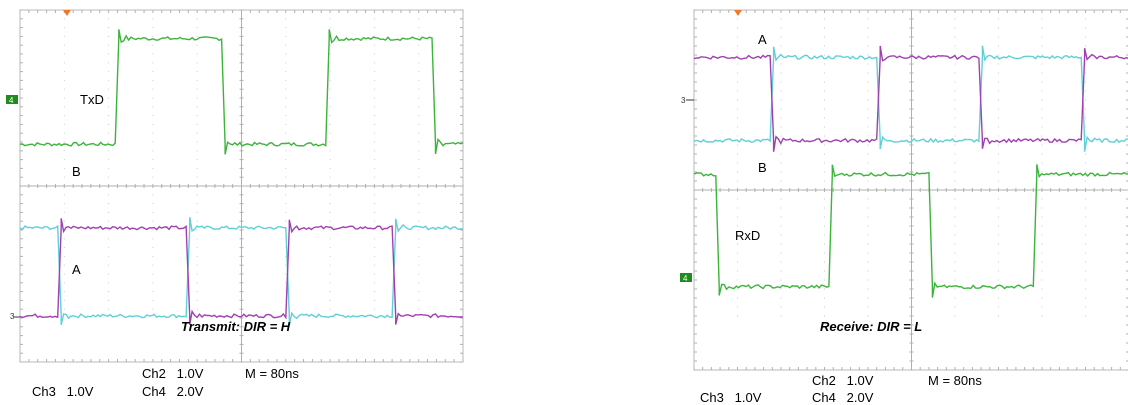  What do you see at coordinates (92, 99) in the screenshot?
I see `trace-label-txd: TxD` at bounding box center [92, 99].